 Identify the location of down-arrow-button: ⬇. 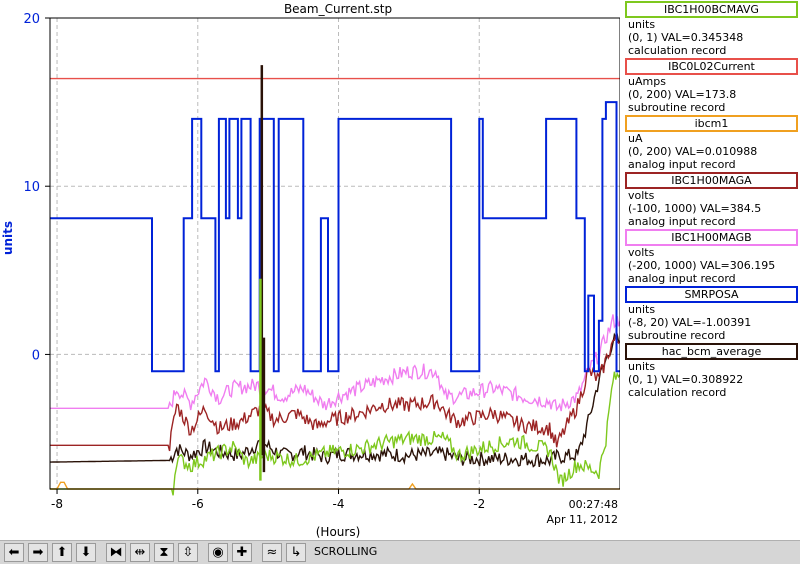
(86, 552).